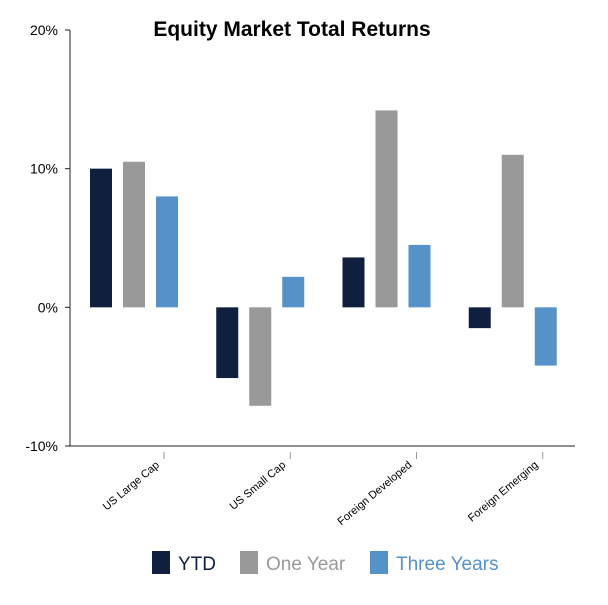 The image size is (608, 605). Describe the element at coordinates (375, 493) in the screenshot. I see `x-tick-label: Foreign Developed` at that location.